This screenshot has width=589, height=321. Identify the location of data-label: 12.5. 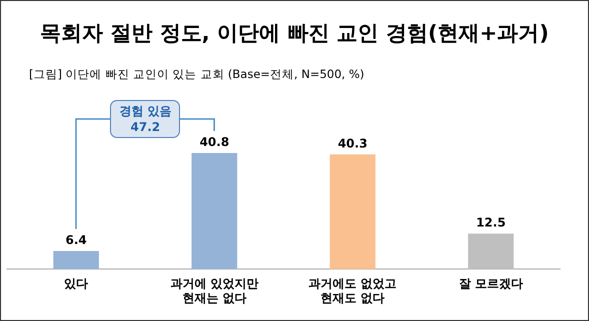
(491, 223).